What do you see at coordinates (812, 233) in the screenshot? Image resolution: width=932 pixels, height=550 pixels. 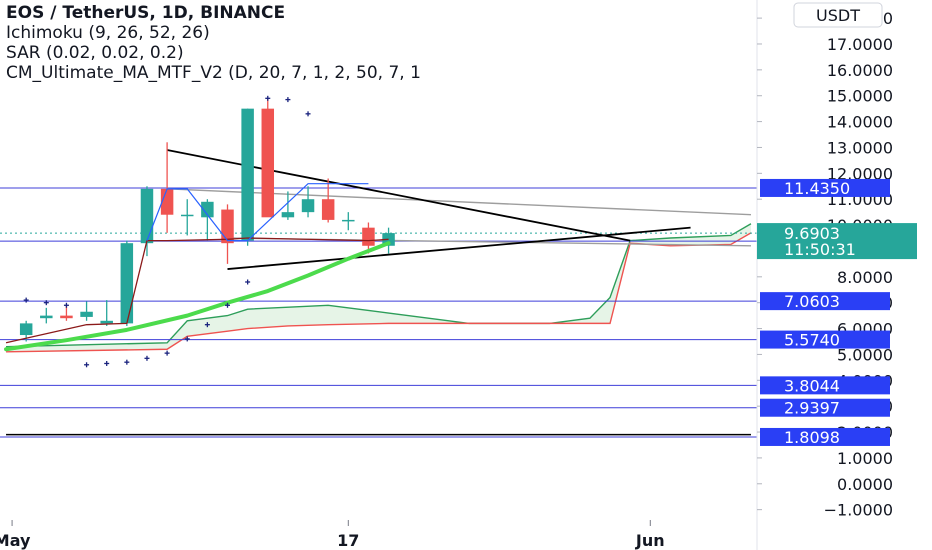 I see `last-price-value: 9.6903` at bounding box center [812, 233].